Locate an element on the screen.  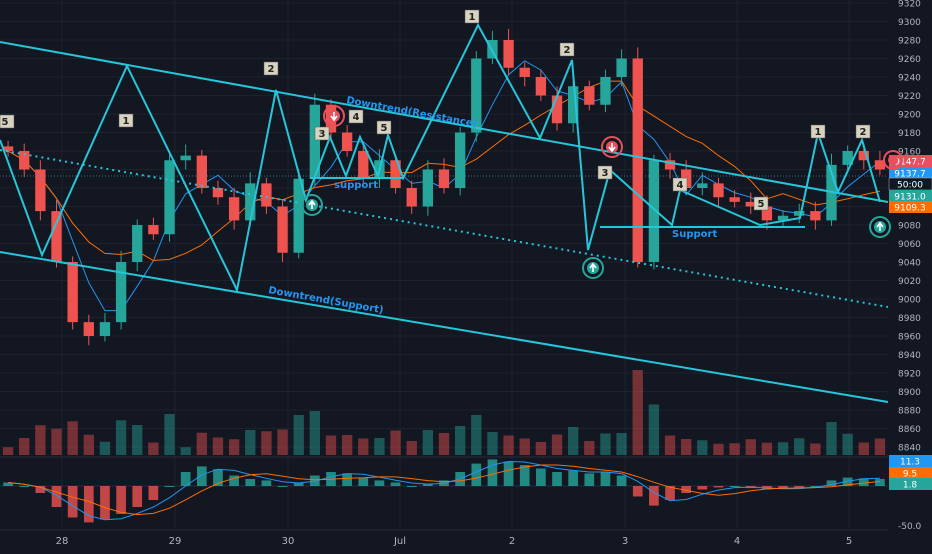
wave-badge-3a: 3 is located at coordinates (322, 133).